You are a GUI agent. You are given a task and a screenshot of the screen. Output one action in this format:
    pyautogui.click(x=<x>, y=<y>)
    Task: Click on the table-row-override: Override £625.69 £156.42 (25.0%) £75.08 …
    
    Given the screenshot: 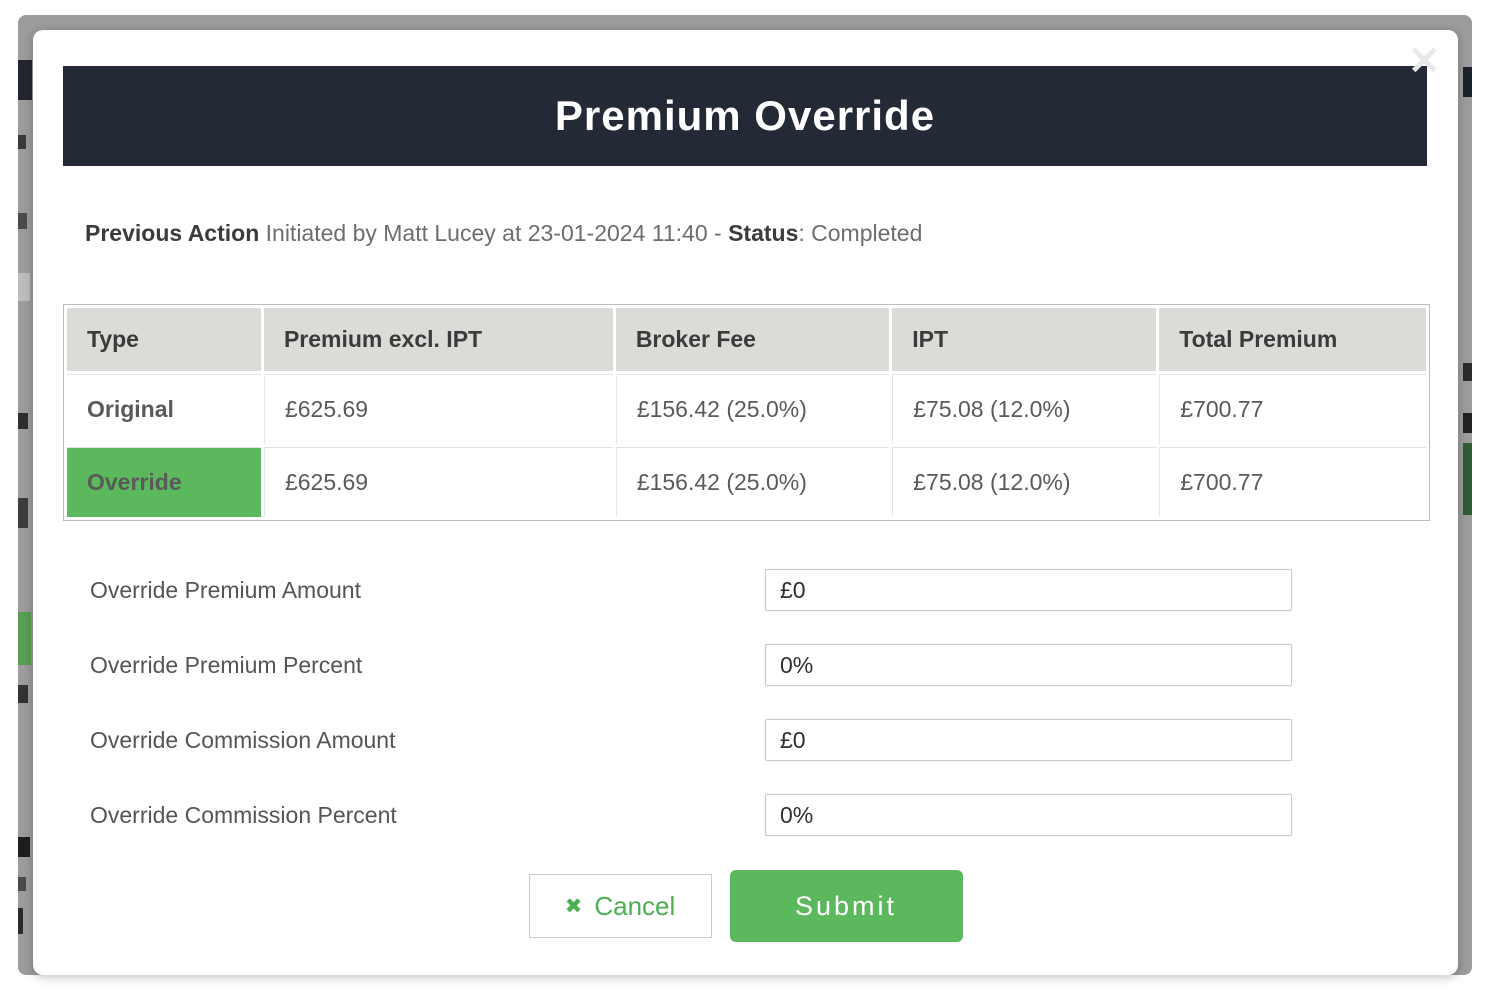 What is the action you would take?
    pyautogui.click(x=746, y=482)
    